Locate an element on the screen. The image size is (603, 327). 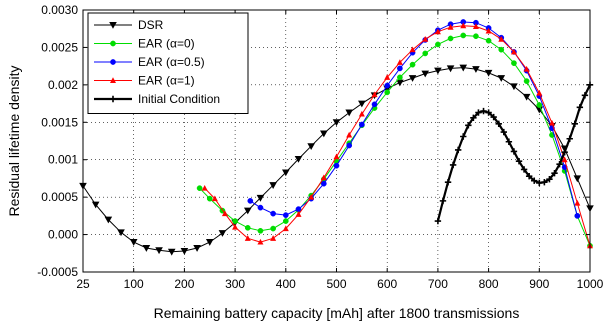
legend-label: EAR (α=1) is located at coordinates (166, 81).